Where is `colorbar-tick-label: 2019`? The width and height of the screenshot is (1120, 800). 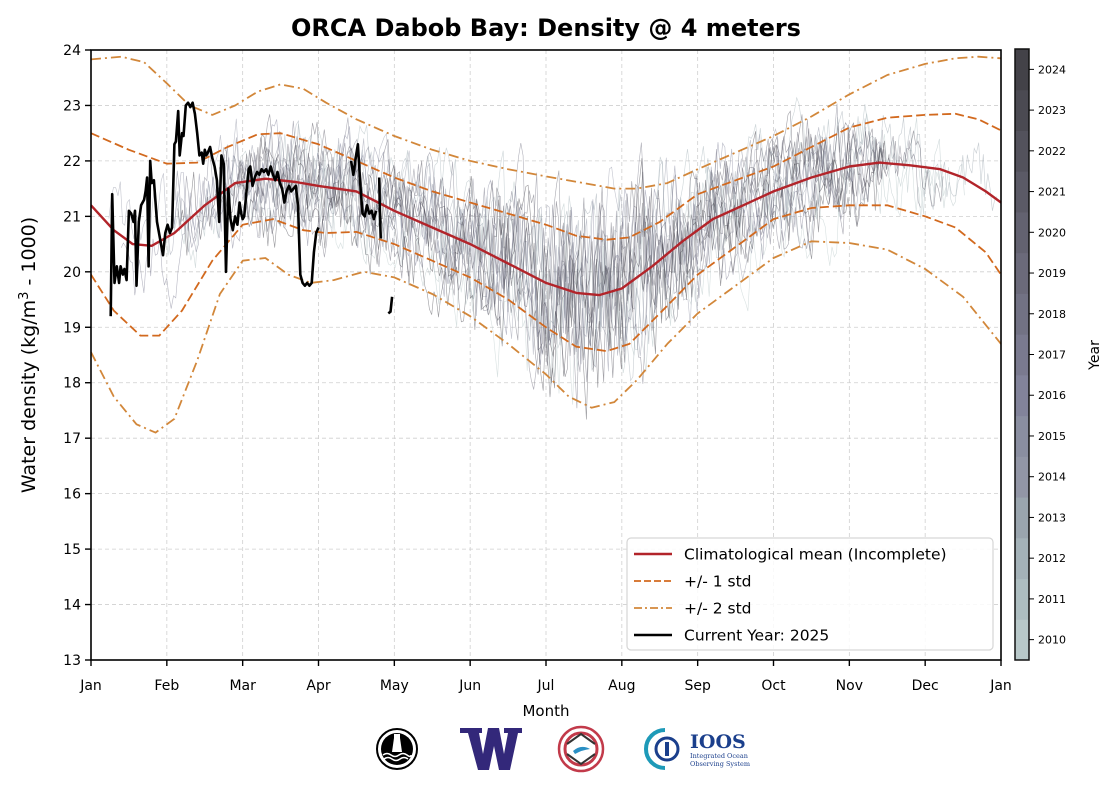
colorbar-tick-label: 2019 is located at coordinates (1052, 273).